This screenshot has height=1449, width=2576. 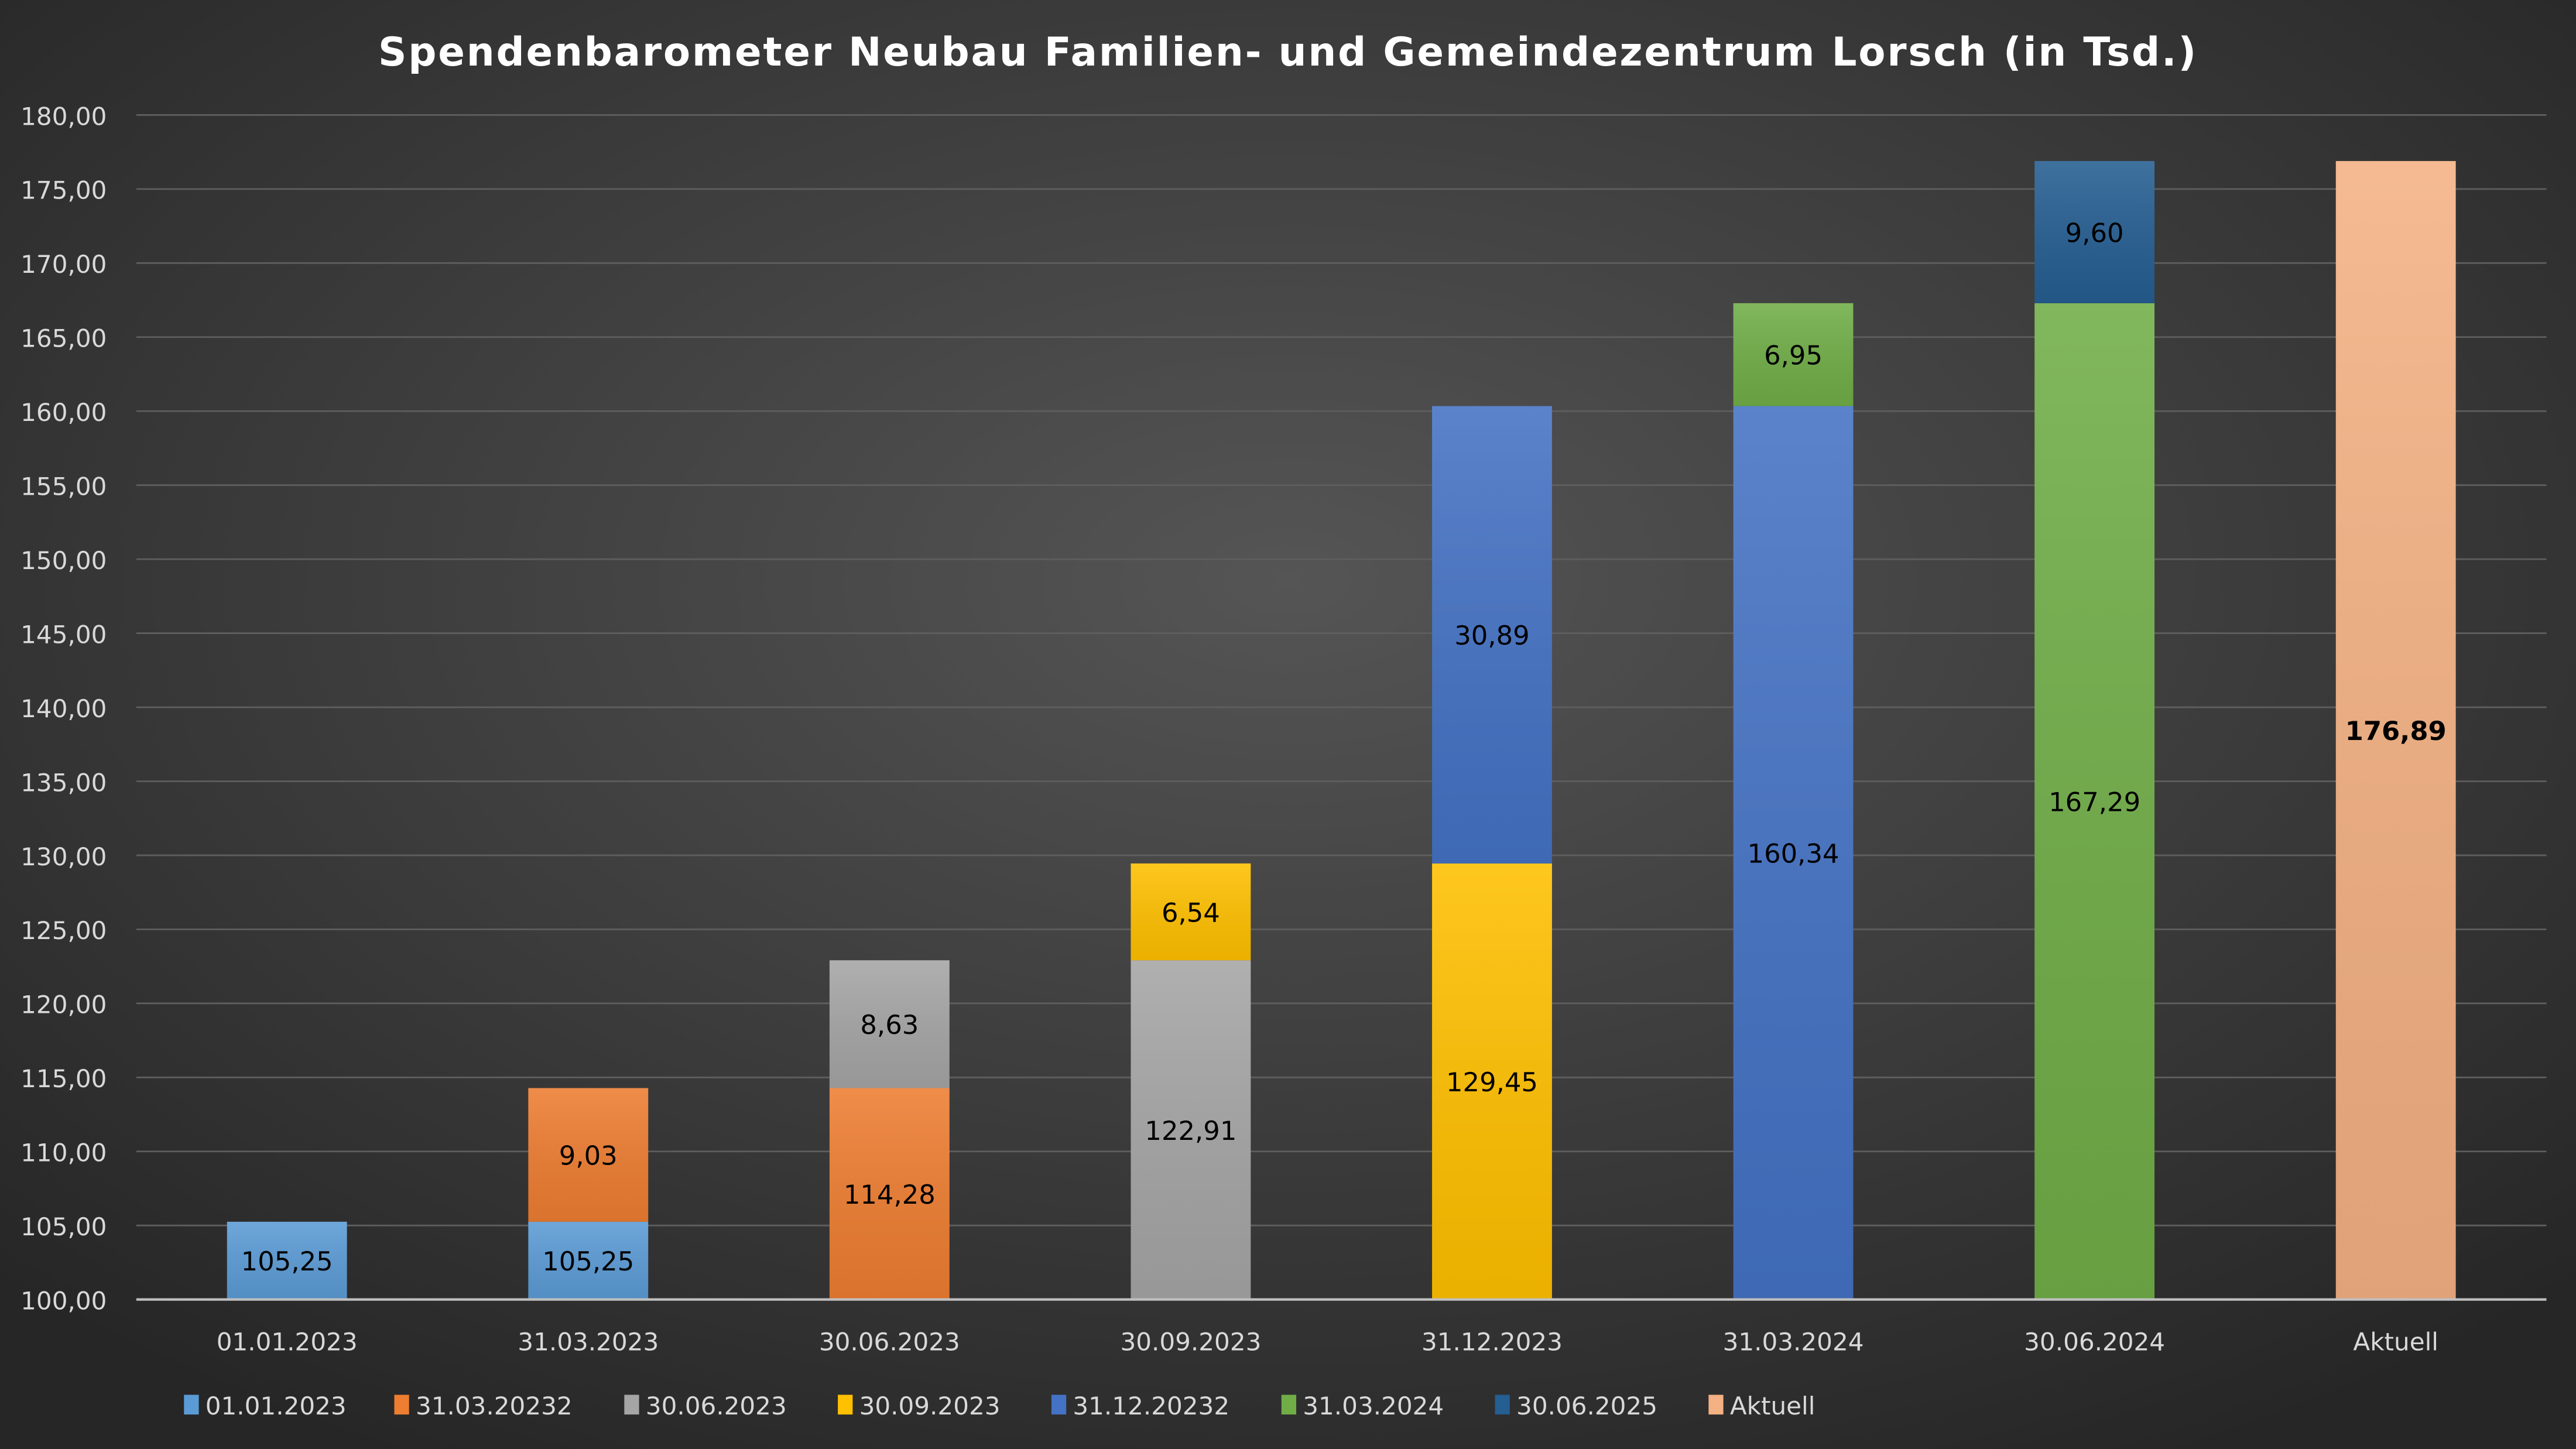 I want to click on bar-stack: 129,45 30,89, so click(x=1492, y=853).